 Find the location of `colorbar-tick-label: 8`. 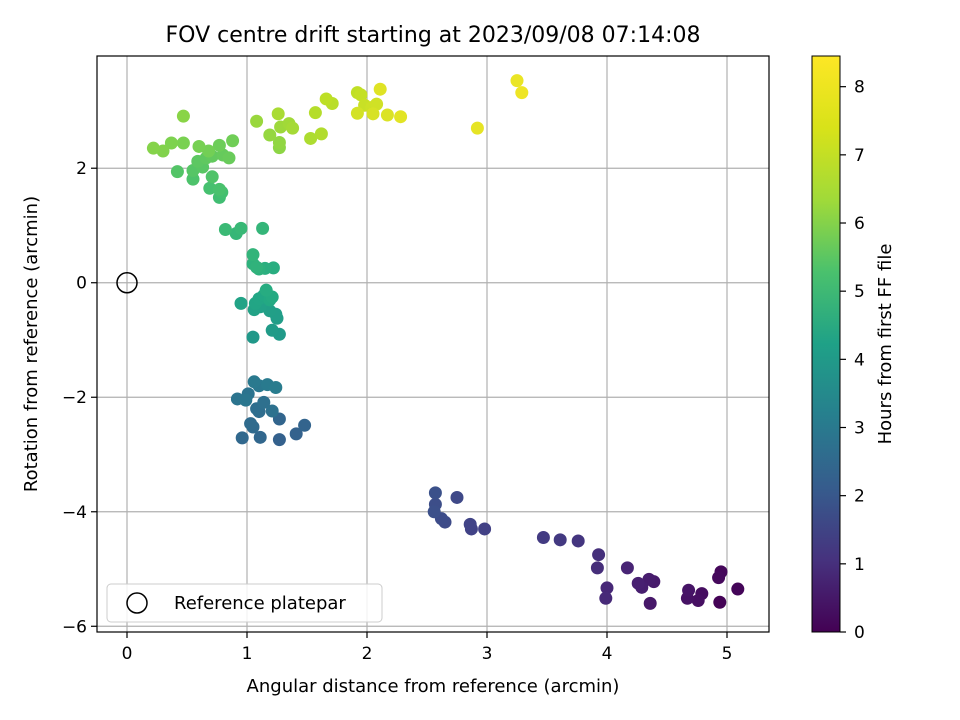

colorbar-tick-label: 8 is located at coordinates (859, 88).